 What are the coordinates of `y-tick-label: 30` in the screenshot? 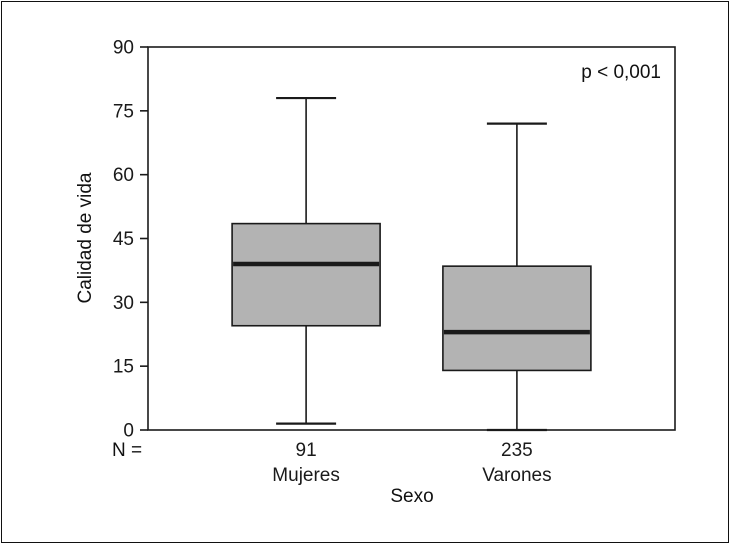 It's located at (123, 303).